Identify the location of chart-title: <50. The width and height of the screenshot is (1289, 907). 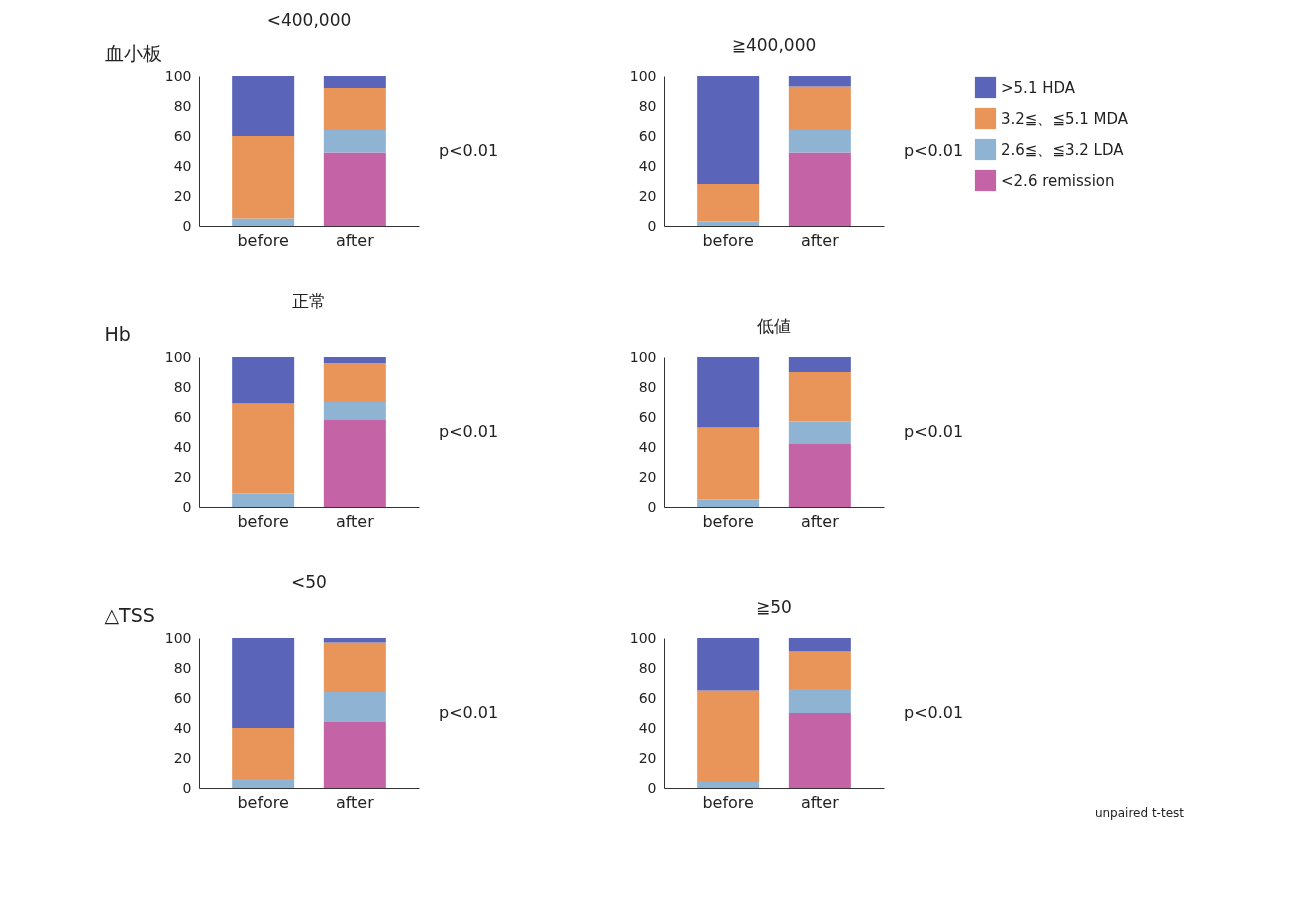
(309, 582).